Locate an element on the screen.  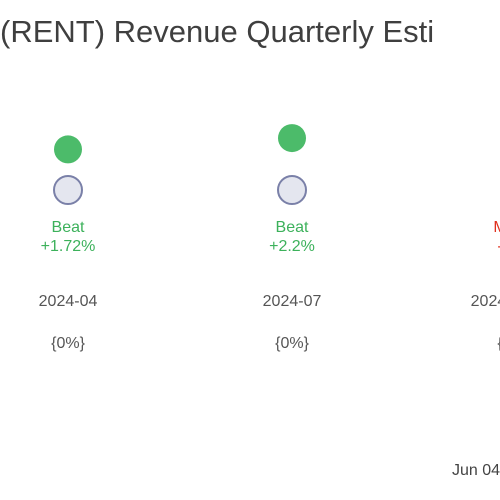
estimate-change-label: { is located at coordinates (498, 343).